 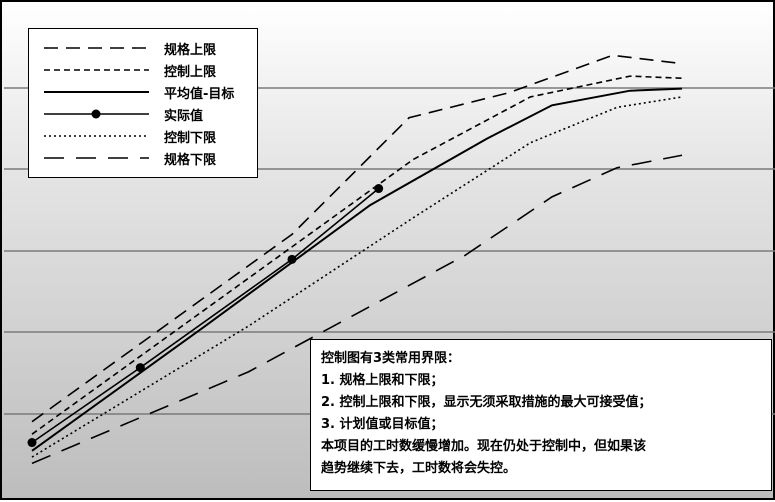 I want to click on legend: 规格上限 控制上限 平均值-目标 实际值 控制下限, so click(x=143, y=103).